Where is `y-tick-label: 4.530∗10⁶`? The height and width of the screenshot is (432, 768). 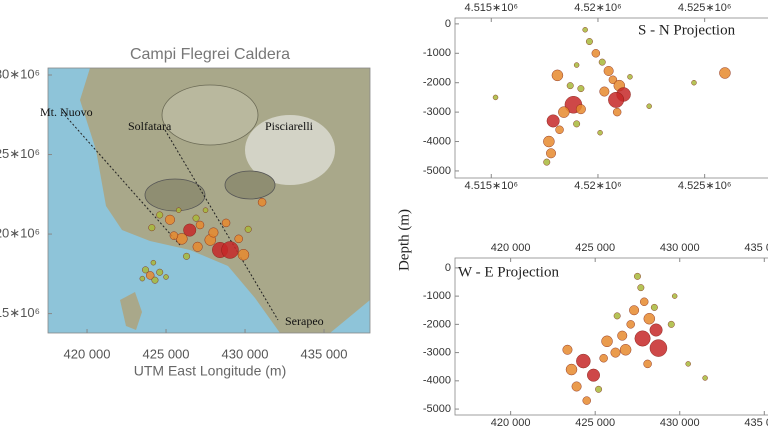
y-tick-label: 4.530∗10⁶ is located at coordinates (20, 73).